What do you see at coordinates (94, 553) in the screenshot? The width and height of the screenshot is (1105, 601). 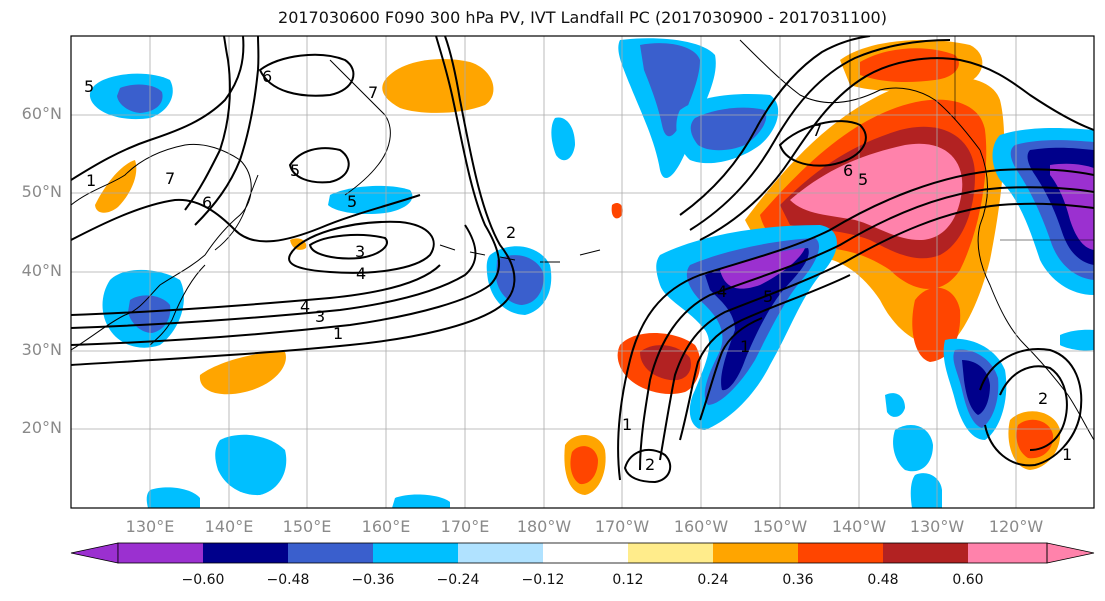 I see `colorbar-arrow-left` at bounding box center [94, 553].